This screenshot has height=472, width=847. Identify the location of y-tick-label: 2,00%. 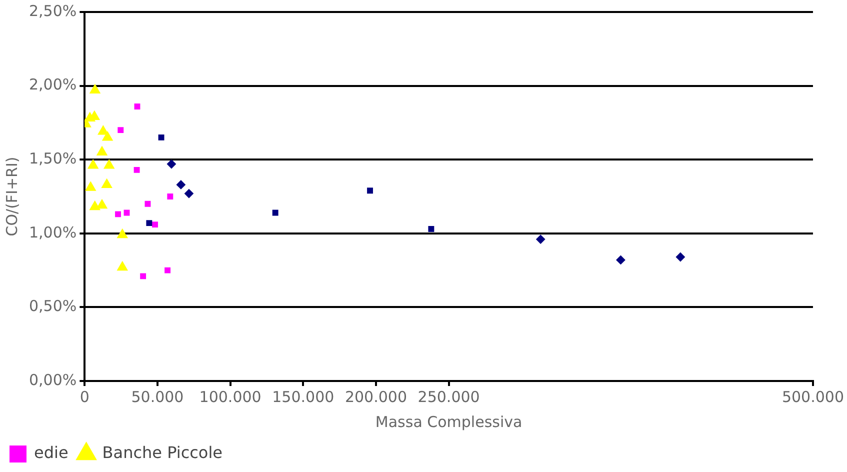
(52, 85).